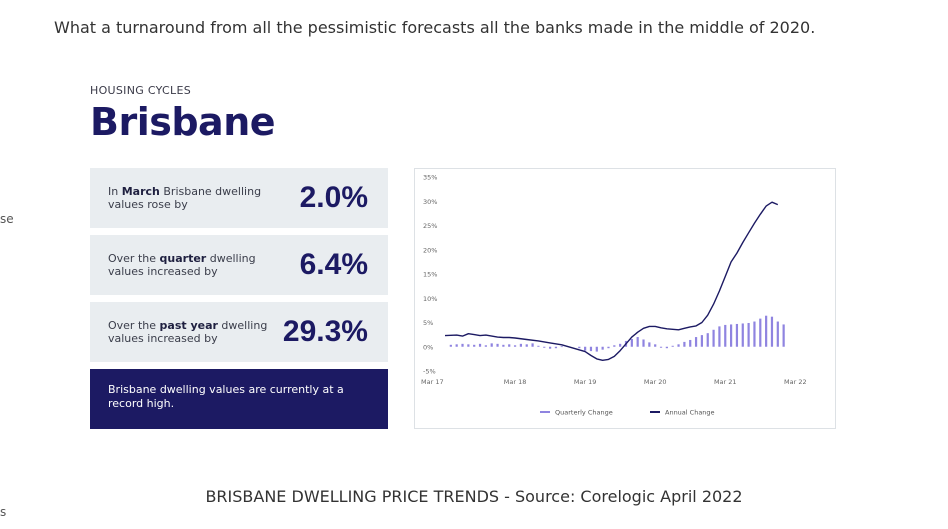 The image size is (948, 529). Describe the element at coordinates (3, 512) in the screenshot. I see `cropped-left-text-2: s` at that location.